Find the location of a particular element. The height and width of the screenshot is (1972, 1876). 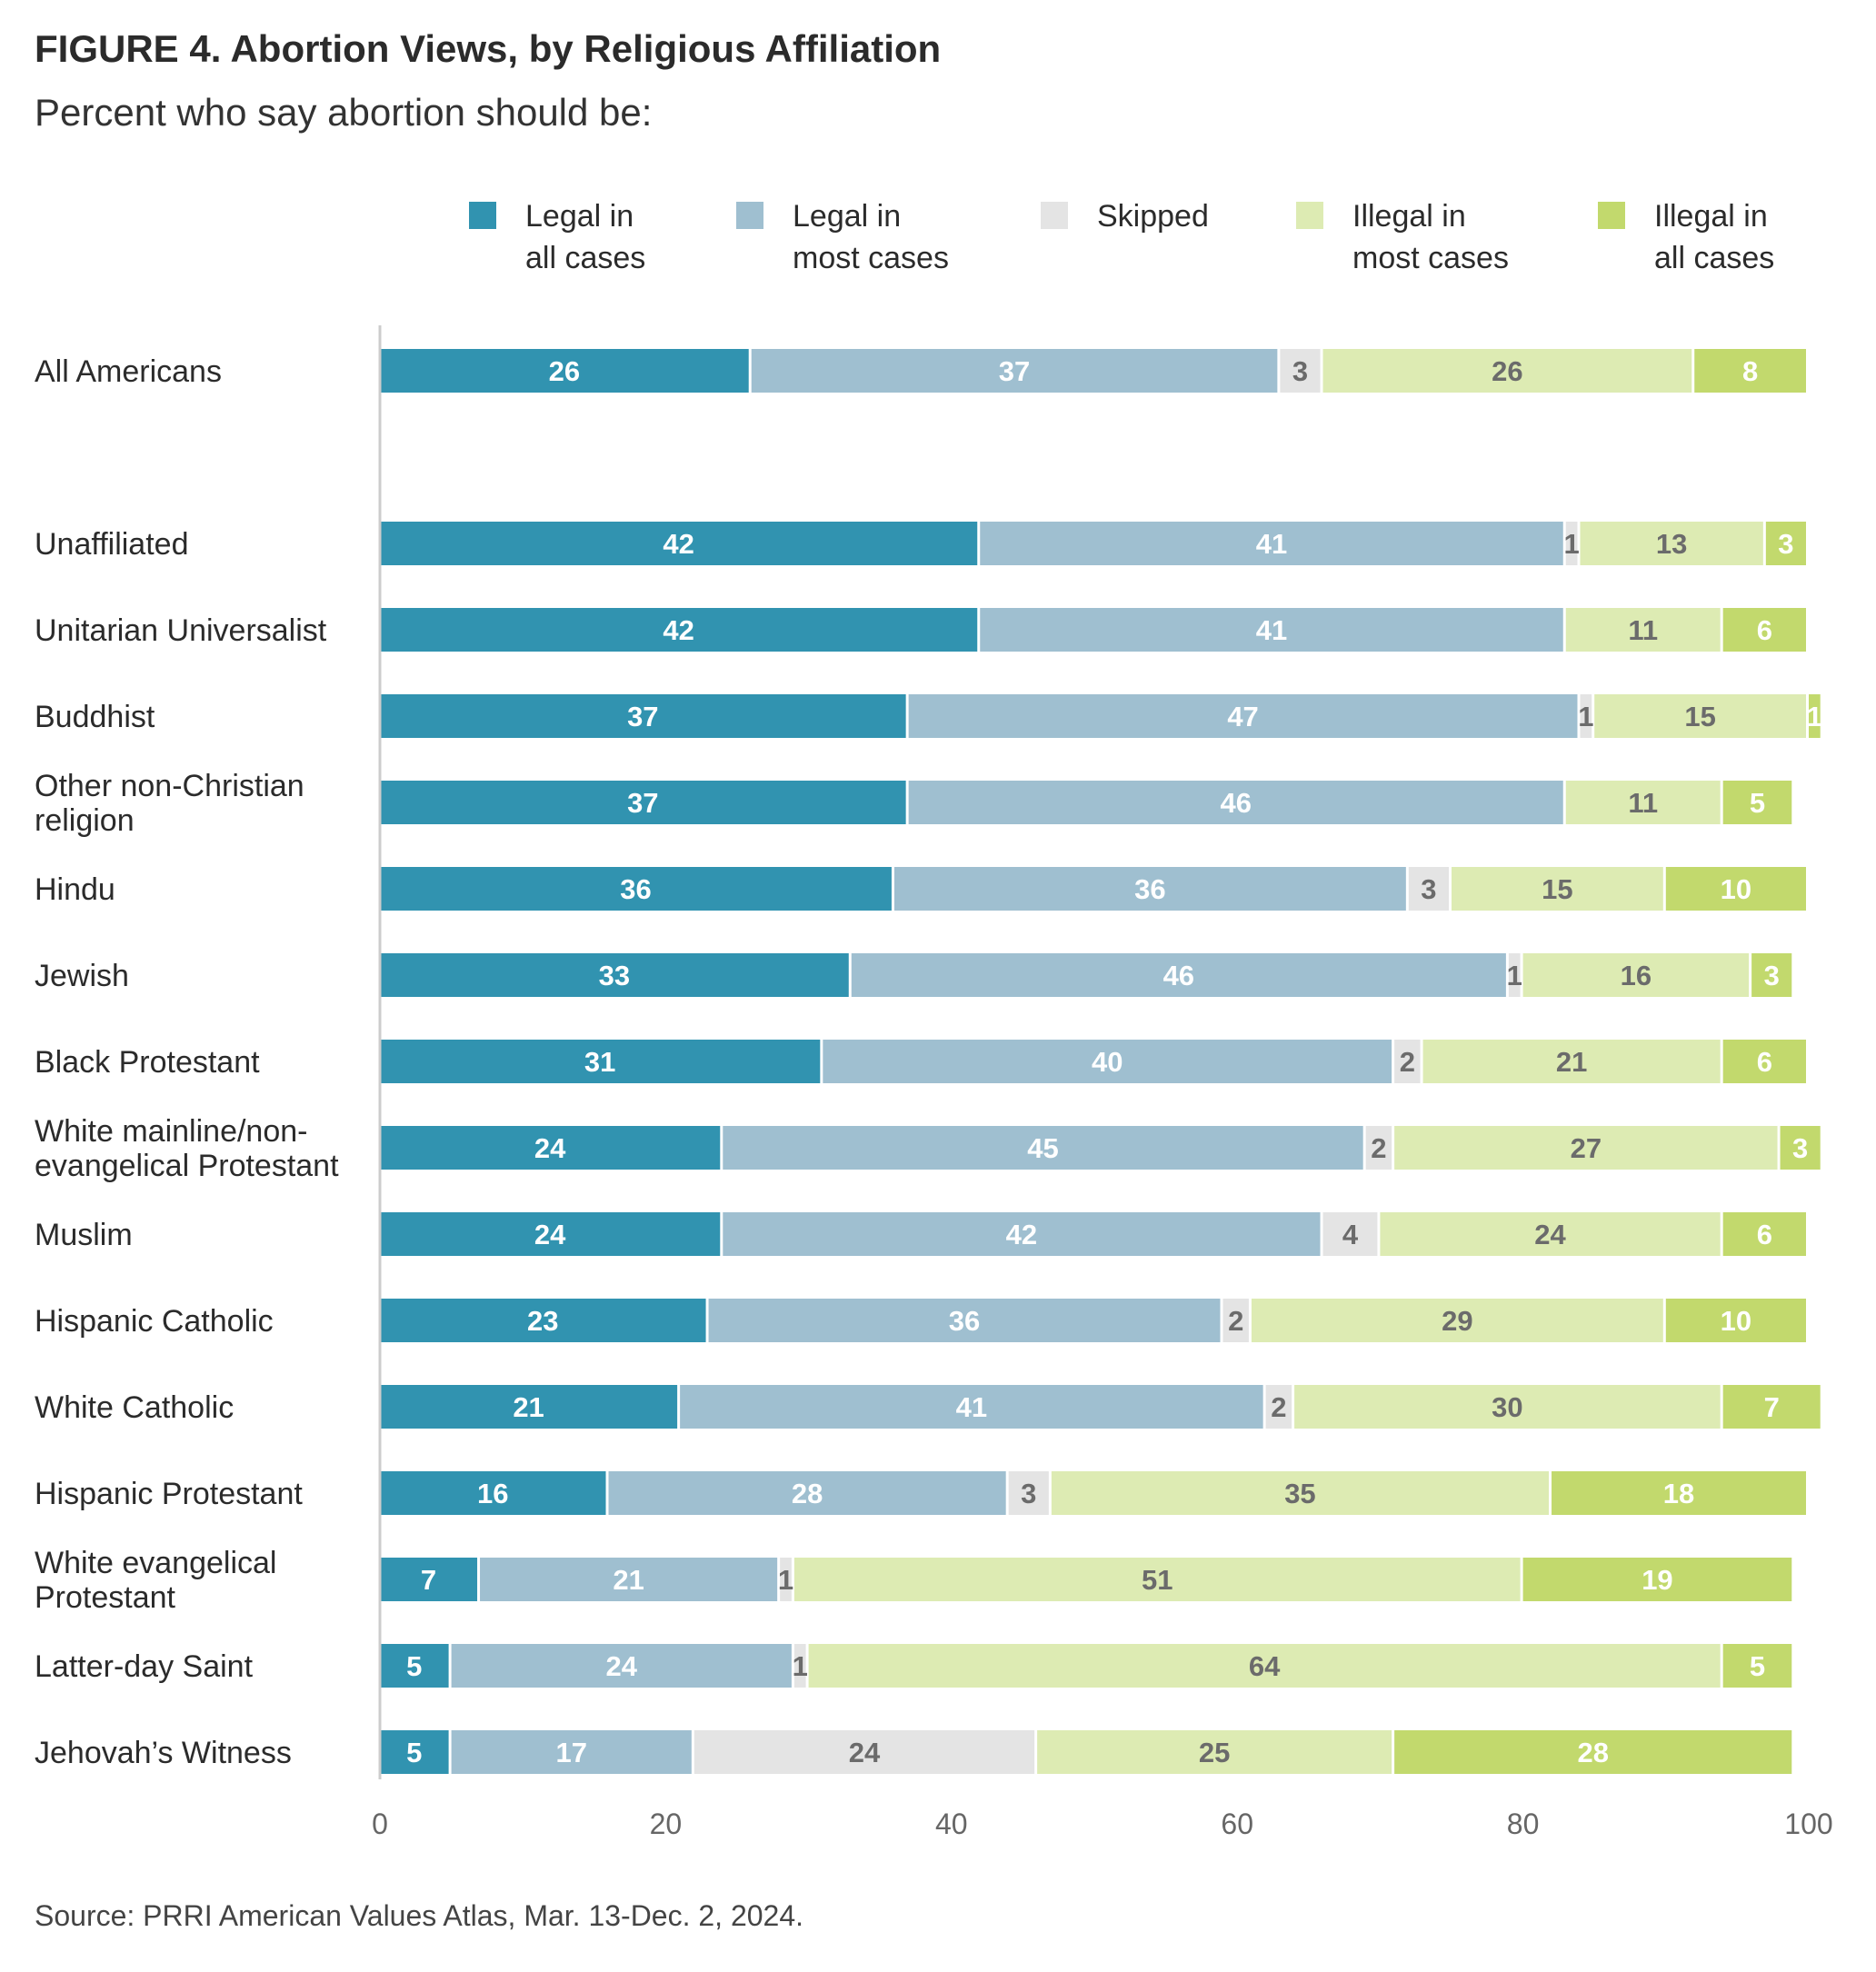

x-tick-label: 0 is located at coordinates (380, 1824).